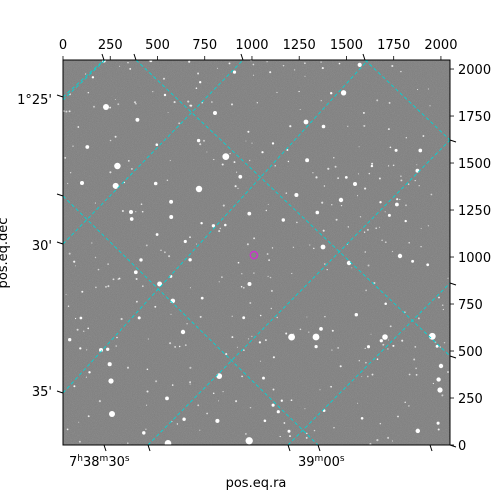 The height and width of the screenshot is (500, 500). I want to click on ra-sec: 00, so click(331, 462).